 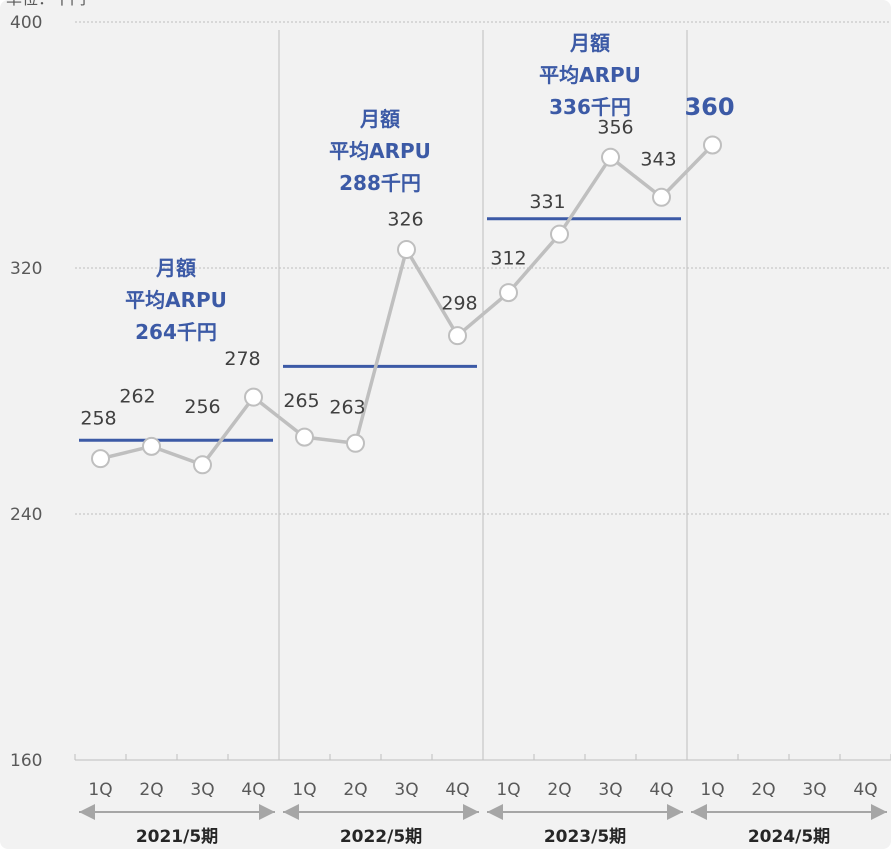 I want to click on data-label: 265, so click(x=301, y=401).